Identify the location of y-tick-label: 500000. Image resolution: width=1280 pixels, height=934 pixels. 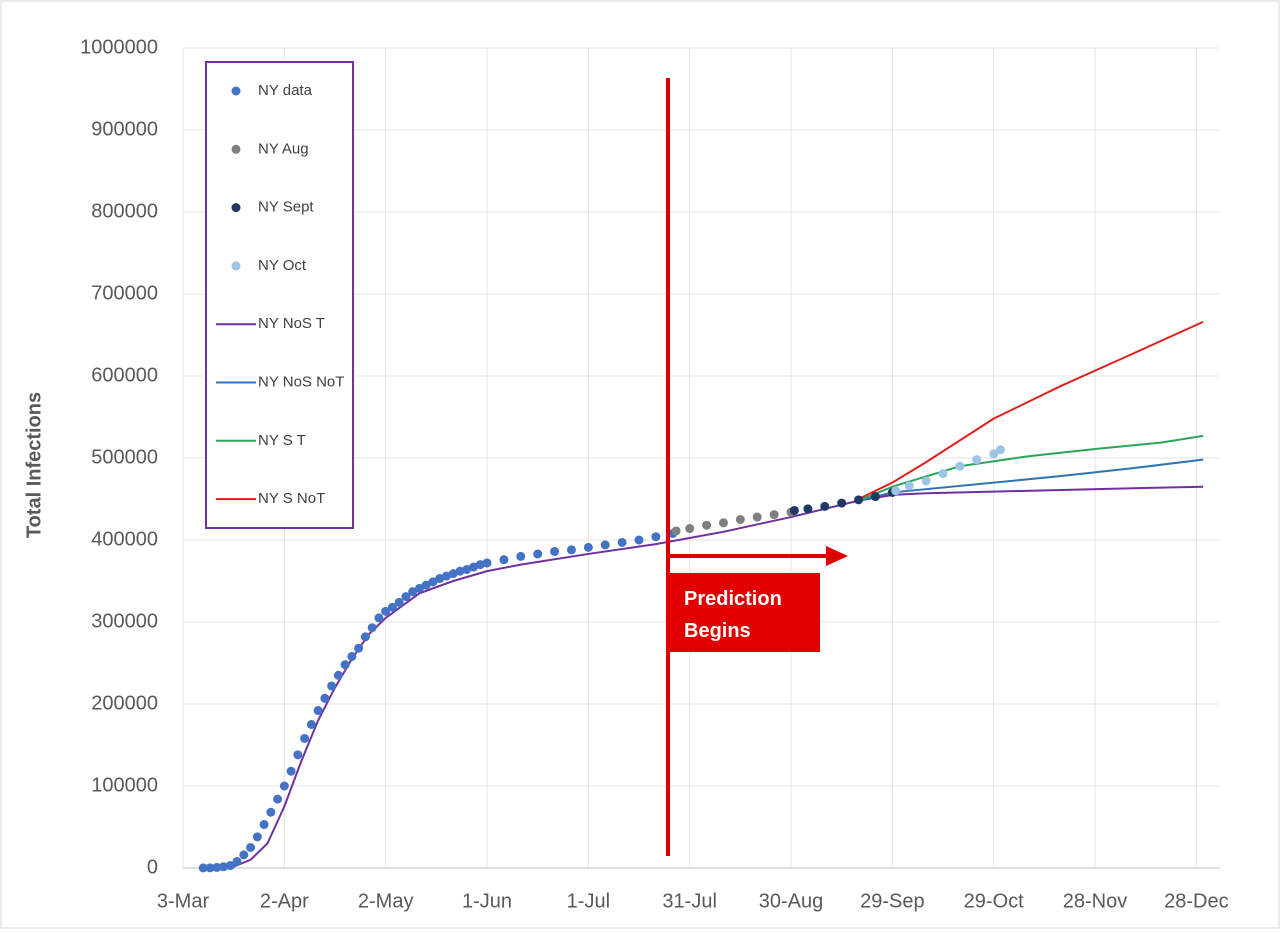
(124, 457).